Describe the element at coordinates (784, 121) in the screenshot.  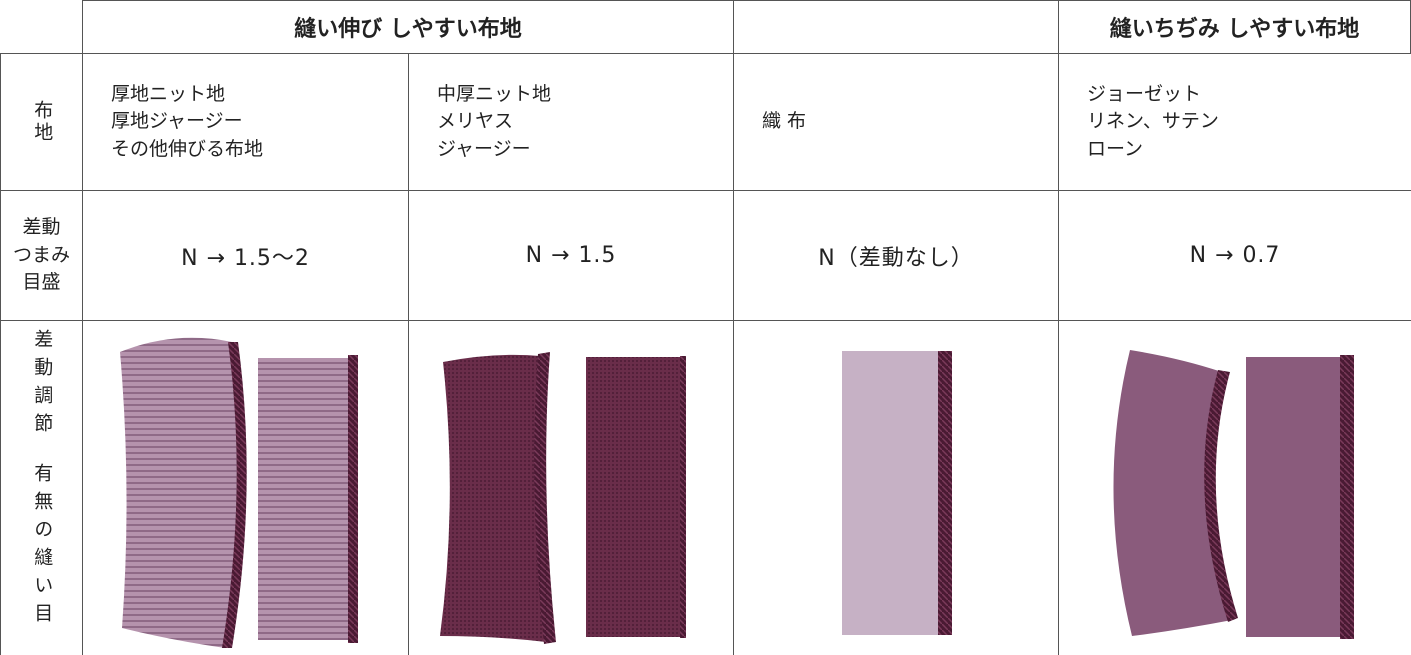
I see `fabric-name: 織 布` at that location.